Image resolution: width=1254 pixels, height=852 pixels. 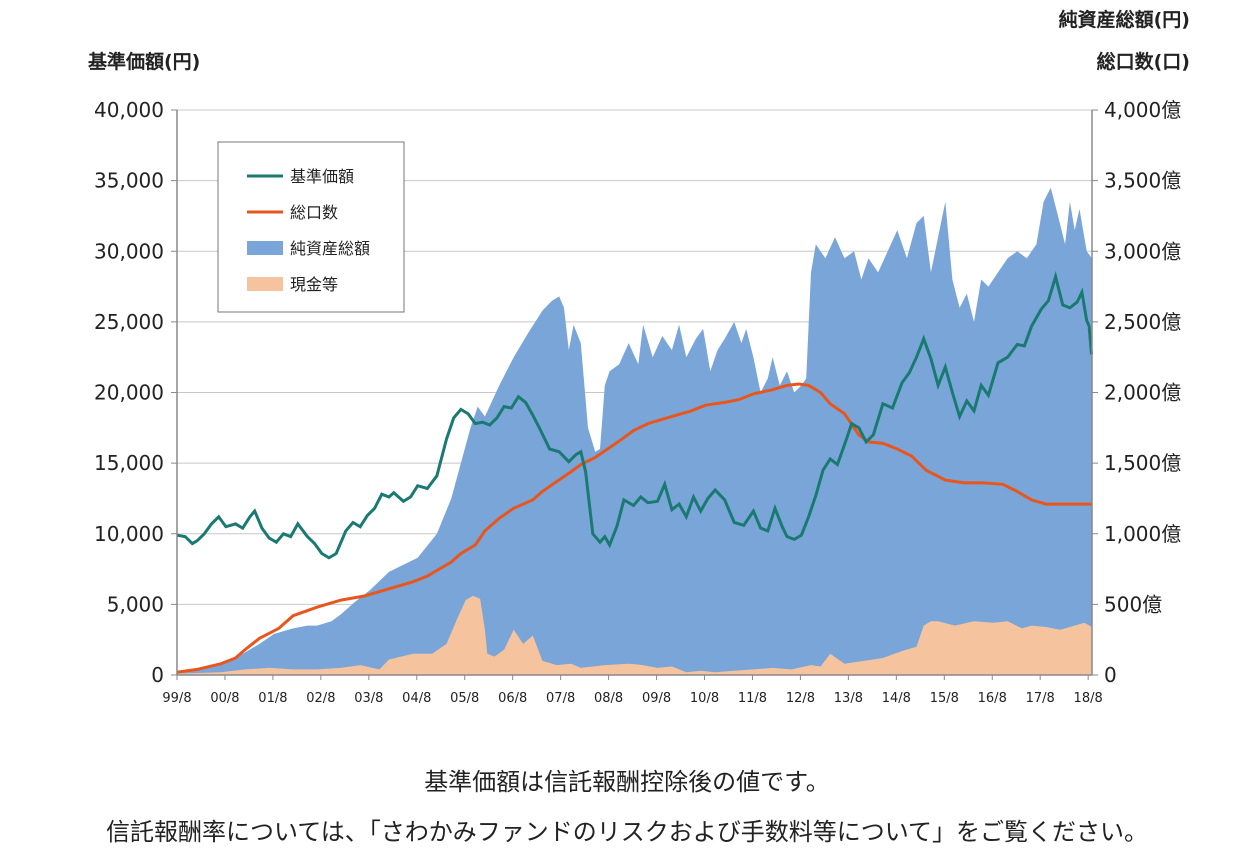 I want to click on left-tick-label: 25,000, so click(x=129, y=322).